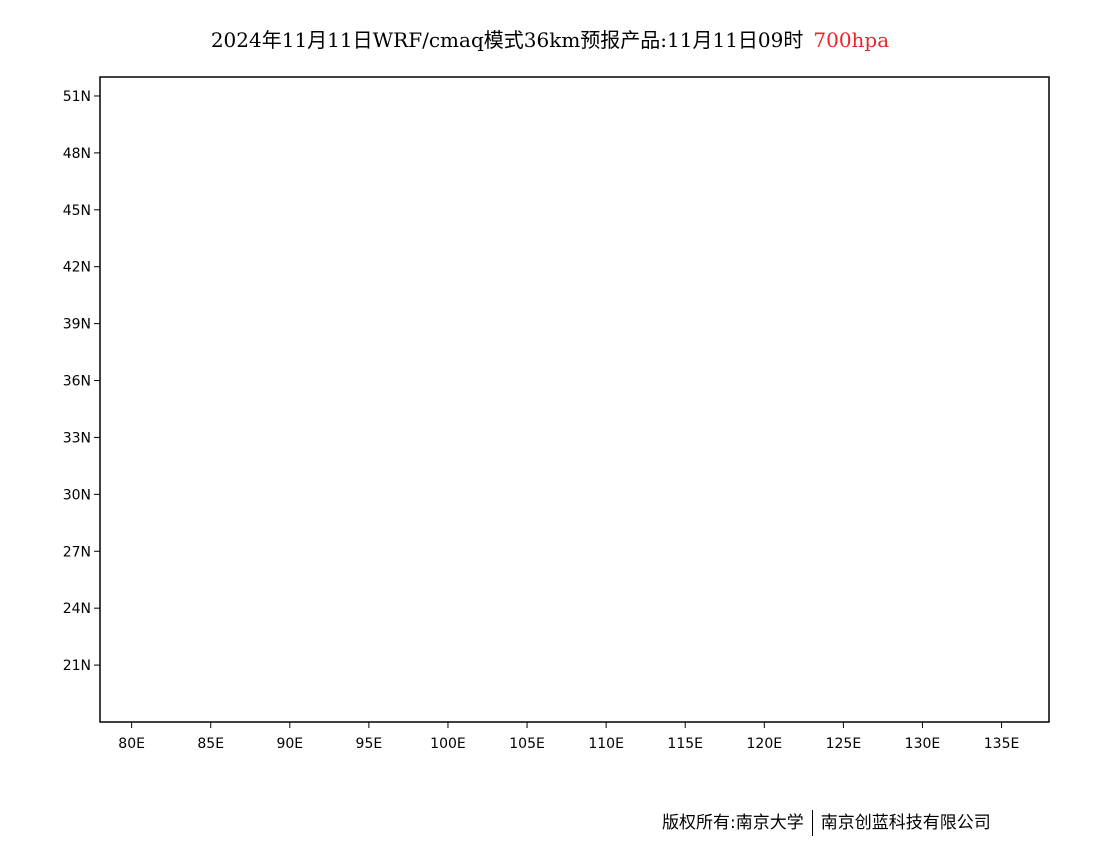 Image resolution: width=1100 pixels, height=850 pixels. I want to click on lon-tick-label: 90E, so click(289, 744).